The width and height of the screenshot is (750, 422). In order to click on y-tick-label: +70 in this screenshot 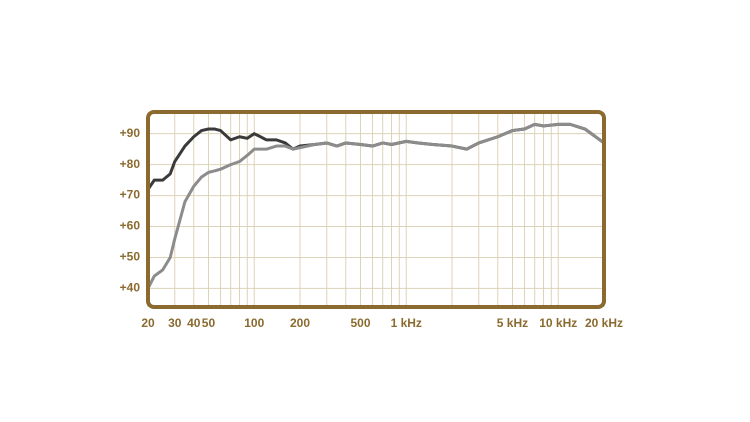, I will do `click(130, 195)`.